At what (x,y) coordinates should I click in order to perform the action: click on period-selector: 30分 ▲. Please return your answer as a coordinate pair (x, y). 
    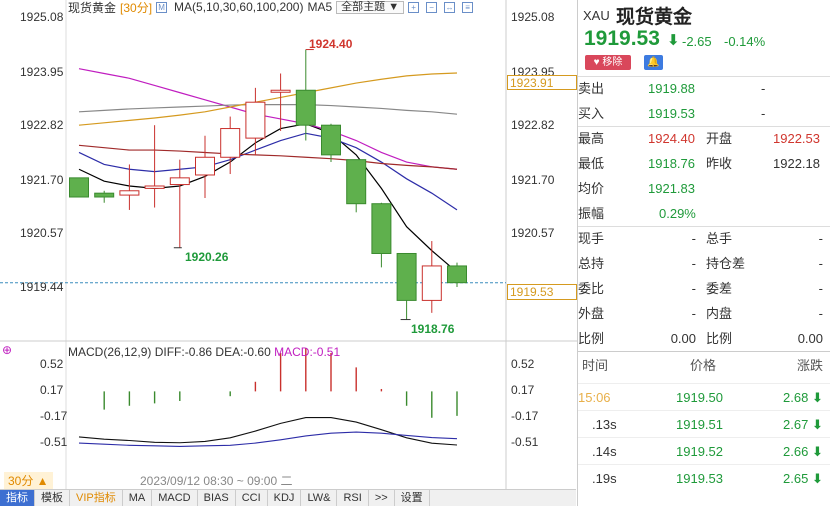
    Looking at the image, I should click on (28, 480).